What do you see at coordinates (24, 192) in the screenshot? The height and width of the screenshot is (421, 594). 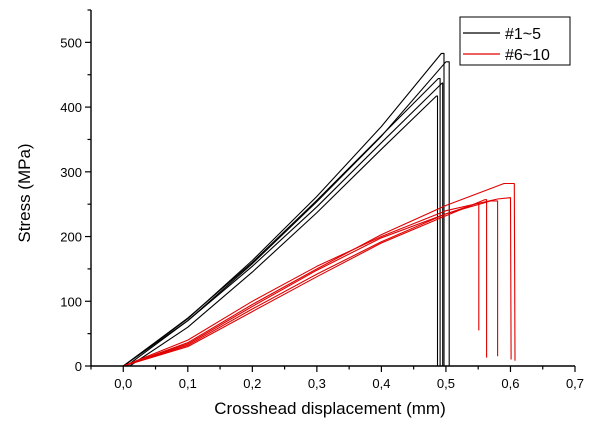 I see `y-axis-title: Stress (MPa)` at bounding box center [24, 192].